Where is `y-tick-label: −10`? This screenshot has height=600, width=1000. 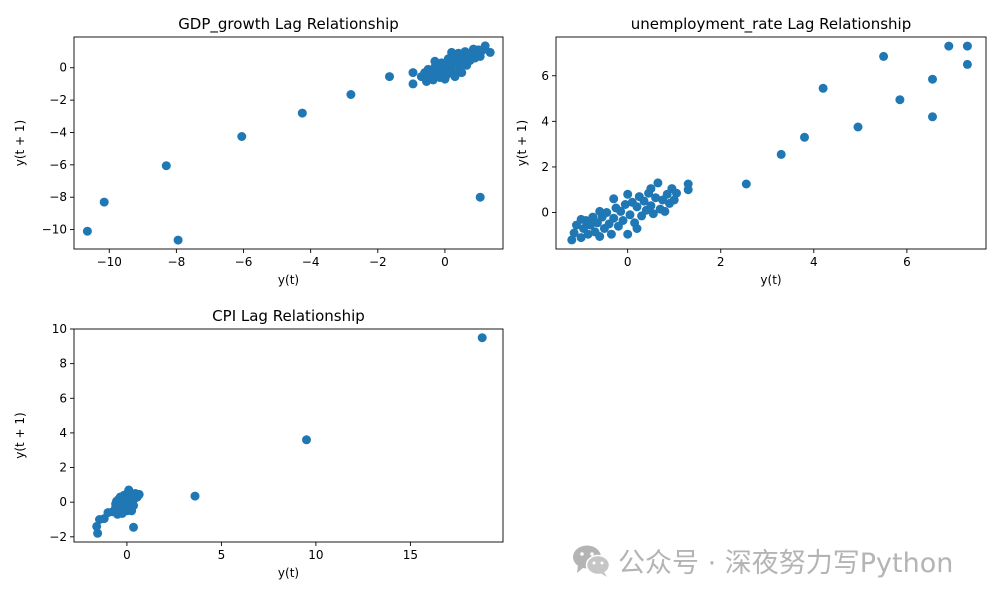 y-tick-label: −10 is located at coordinates (54, 230).